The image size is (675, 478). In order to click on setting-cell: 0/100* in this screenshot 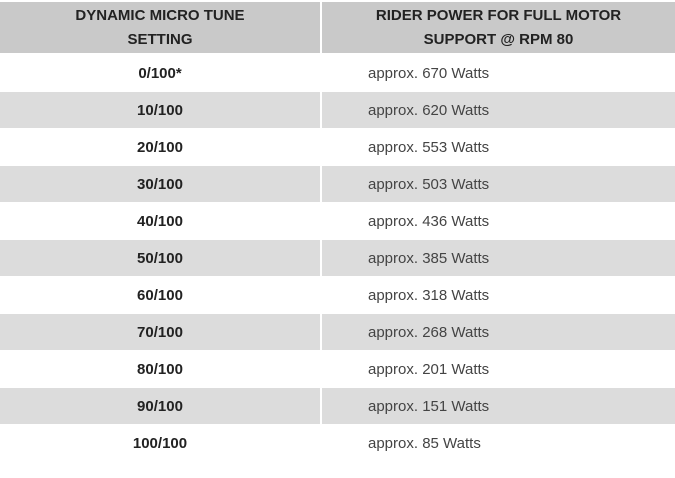, I will do `click(160, 73)`.